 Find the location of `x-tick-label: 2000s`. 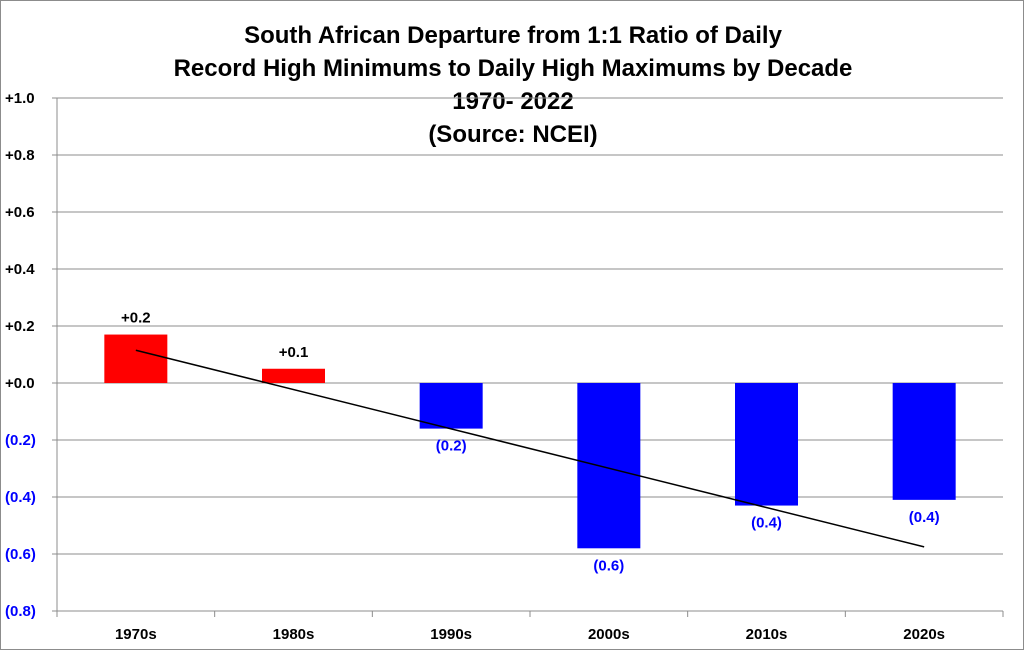

x-tick-label: 2000s is located at coordinates (609, 634).